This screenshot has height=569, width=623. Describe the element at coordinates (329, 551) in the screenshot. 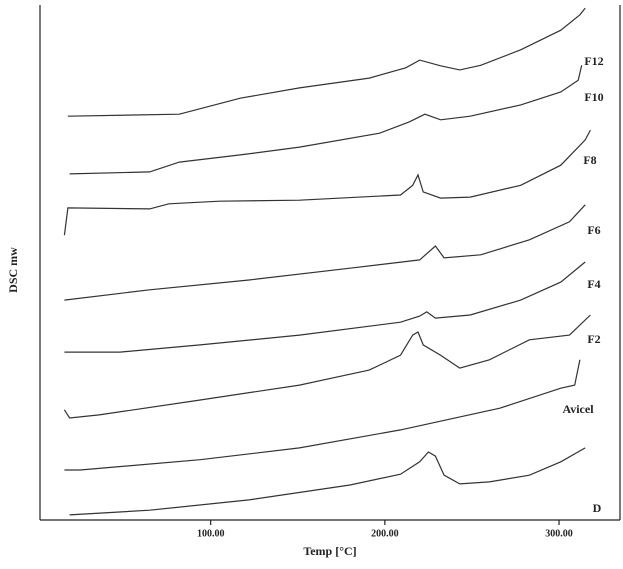

I see `x-axis-label: Temp [°C]` at that location.